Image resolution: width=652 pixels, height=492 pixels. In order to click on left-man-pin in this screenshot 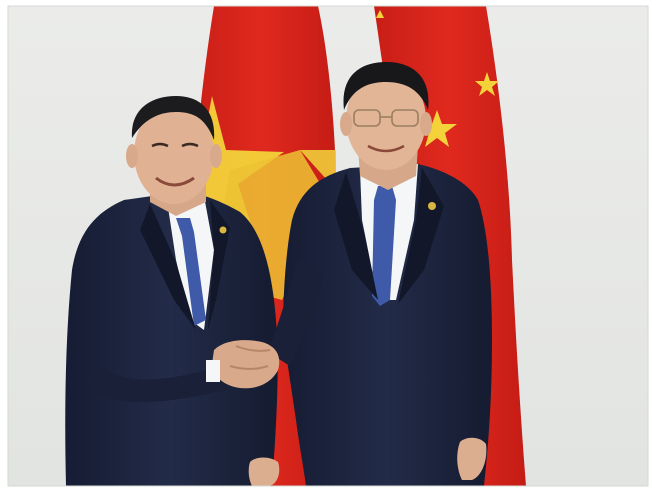, I will do `click(223, 230)`.